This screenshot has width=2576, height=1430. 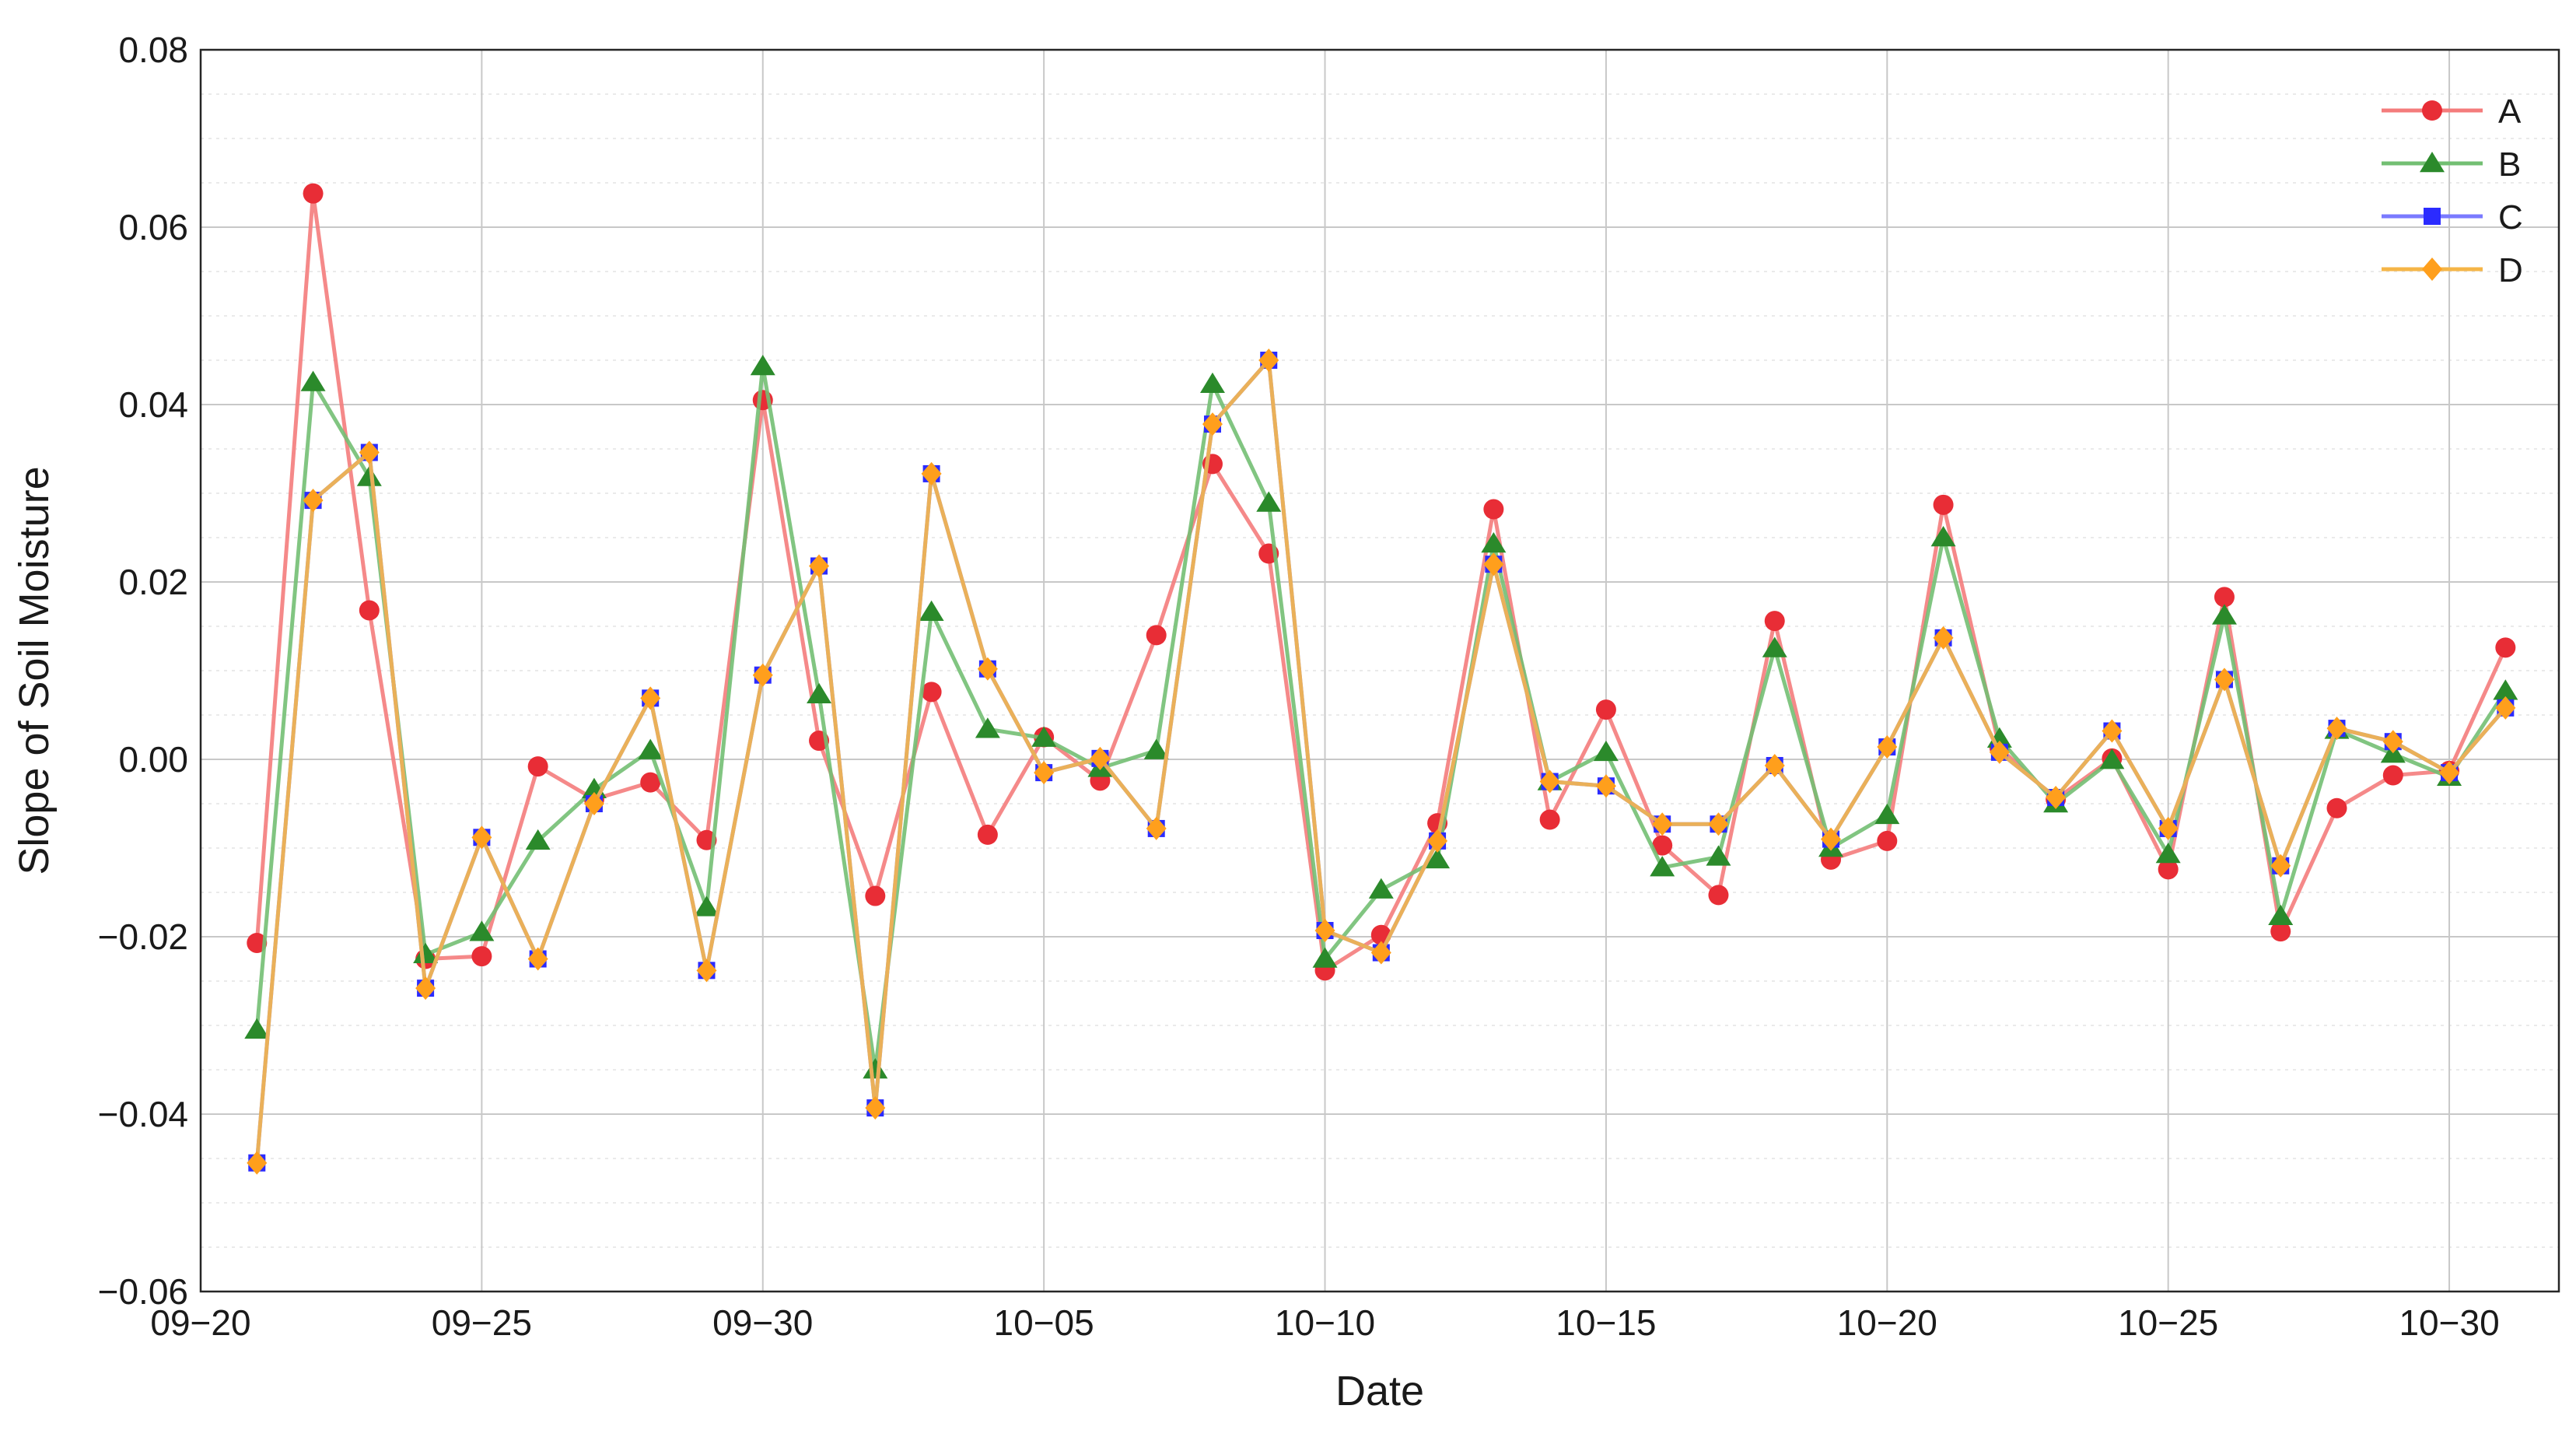 What do you see at coordinates (200, 1322) in the screenshot?
I see `x-tick-label: 09−20` at bounding box center [200, 1322].